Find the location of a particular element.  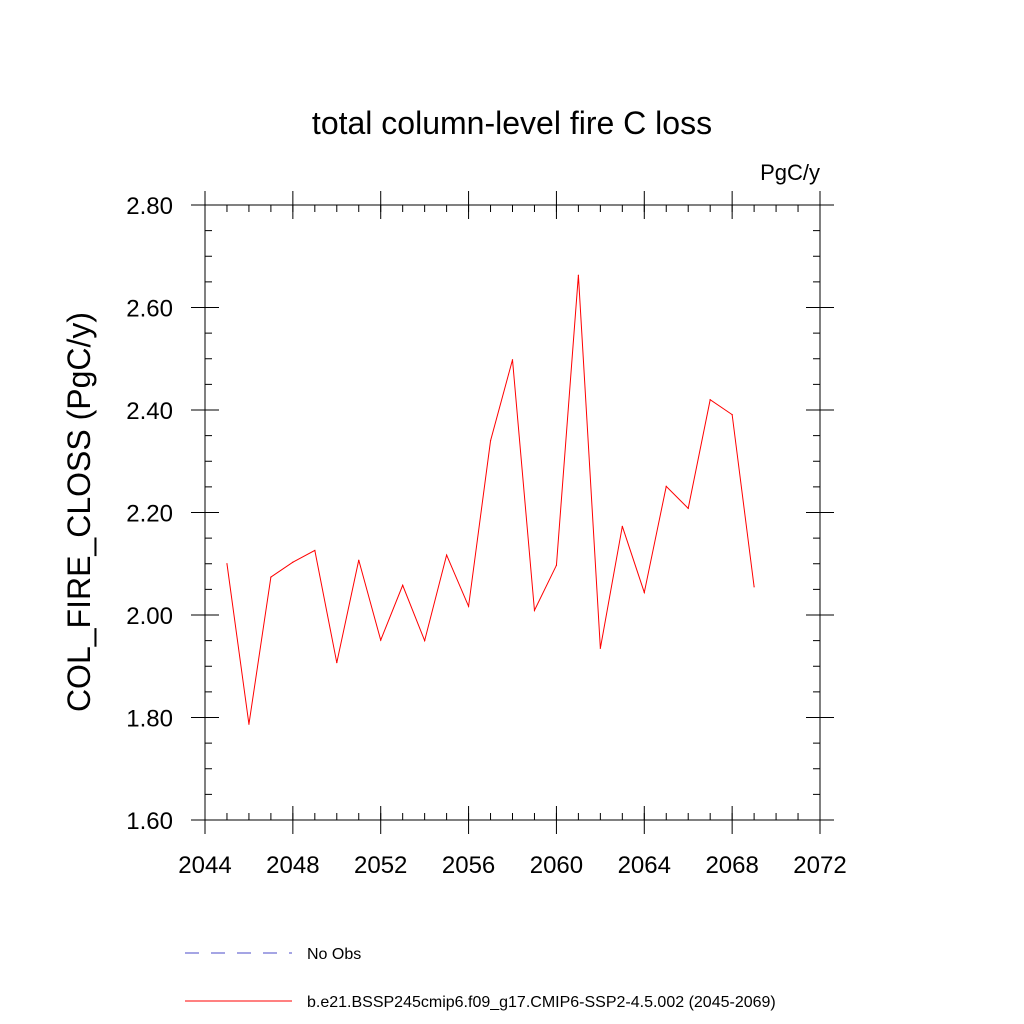

y-tick-label: 1.60 is located at coordinates (149, 821).